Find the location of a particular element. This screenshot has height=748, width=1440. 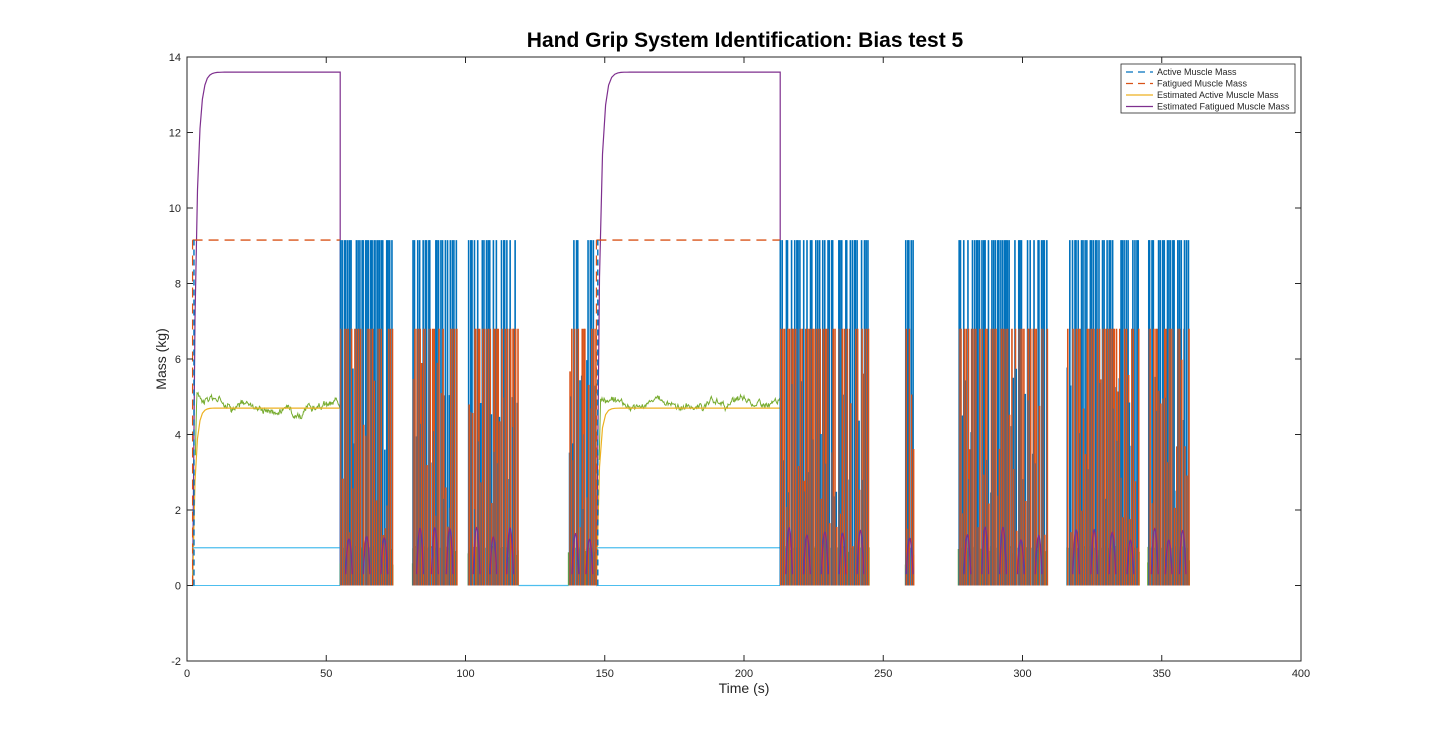

y-tick-label: 6 is located at coordinates (178, 360).